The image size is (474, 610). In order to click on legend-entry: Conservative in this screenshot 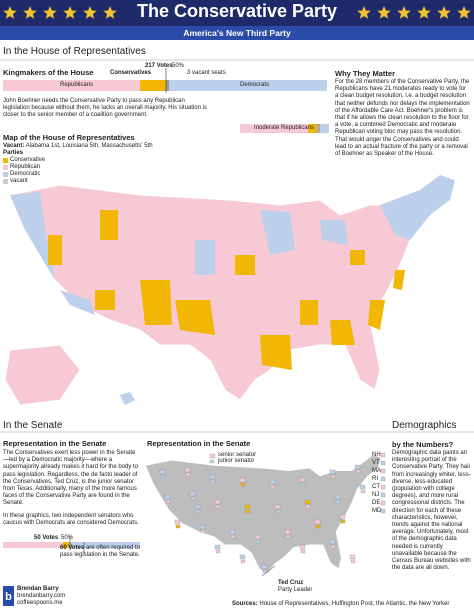, I will do `click(28, 160)`.